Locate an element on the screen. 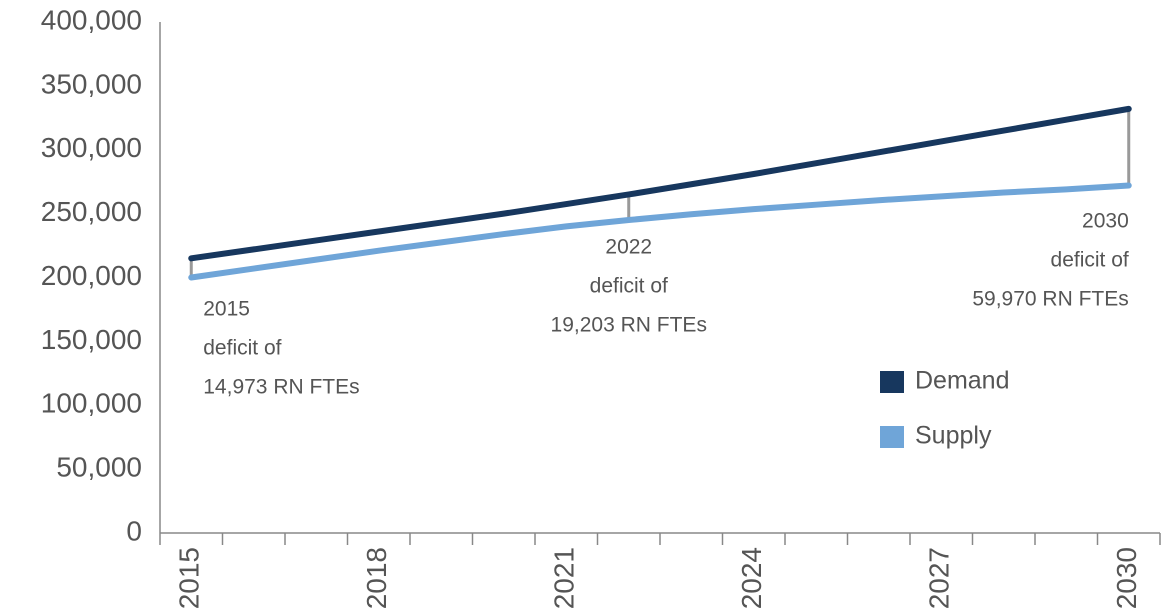 The image size is (1162, 616). x-tick-label: 2021 is located at coordinates (564, 578).